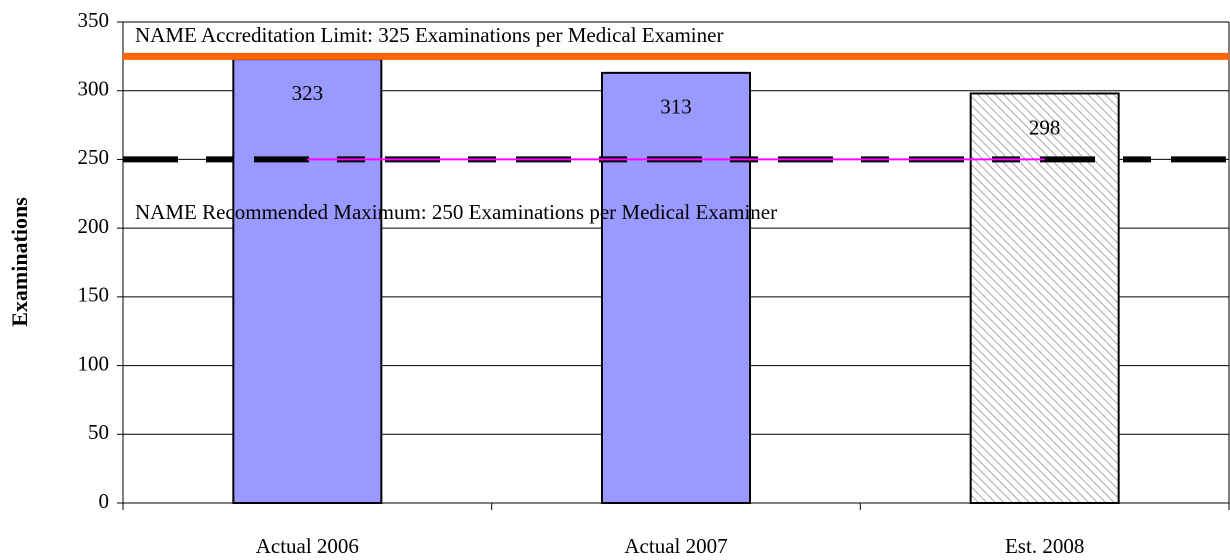 Image resolution: width=1230 pixels, height=560 pixels. What do you see at coordinates (1044, 546) in the screenshot?
I see `x-tick-label: Est. 2008` at bounding box center [1044, 546].